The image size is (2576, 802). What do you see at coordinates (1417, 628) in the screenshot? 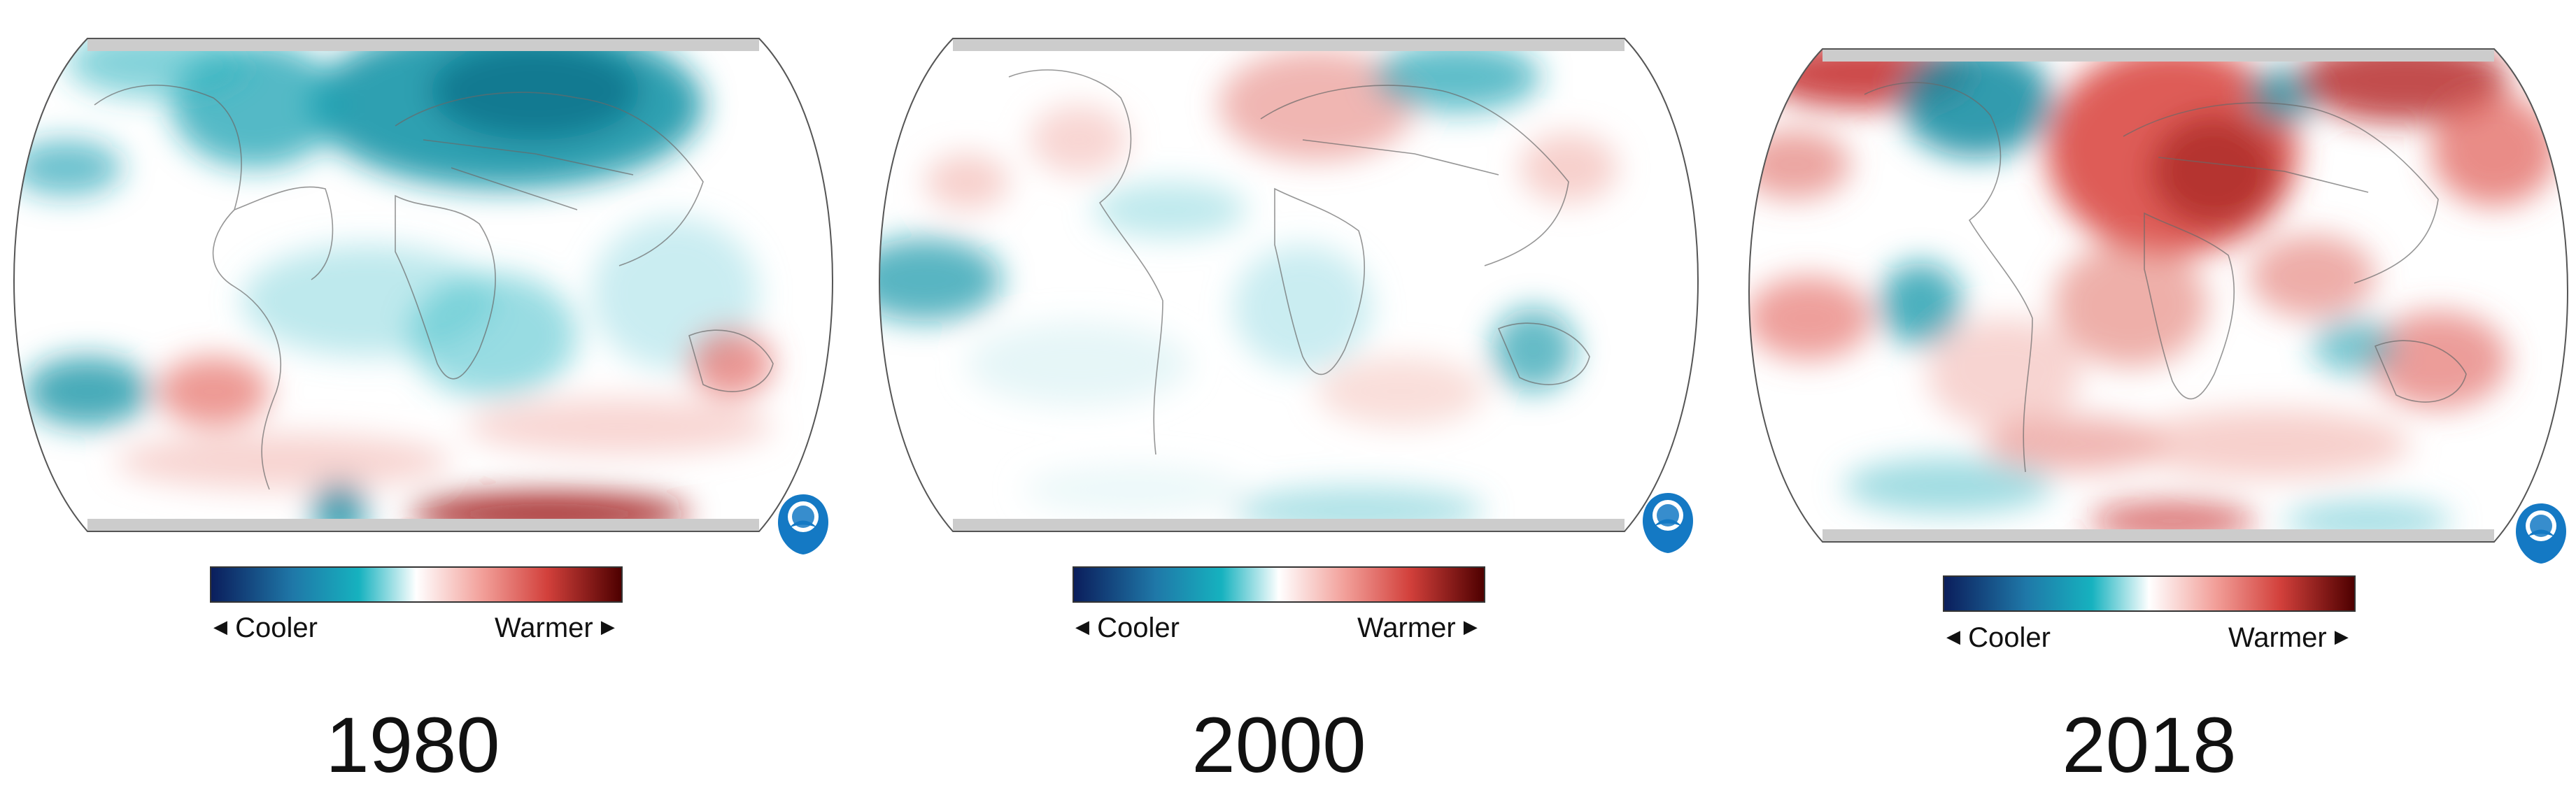
I see `warmer-label-2000: Warmer ▶` at bounding box center [1417, 628].